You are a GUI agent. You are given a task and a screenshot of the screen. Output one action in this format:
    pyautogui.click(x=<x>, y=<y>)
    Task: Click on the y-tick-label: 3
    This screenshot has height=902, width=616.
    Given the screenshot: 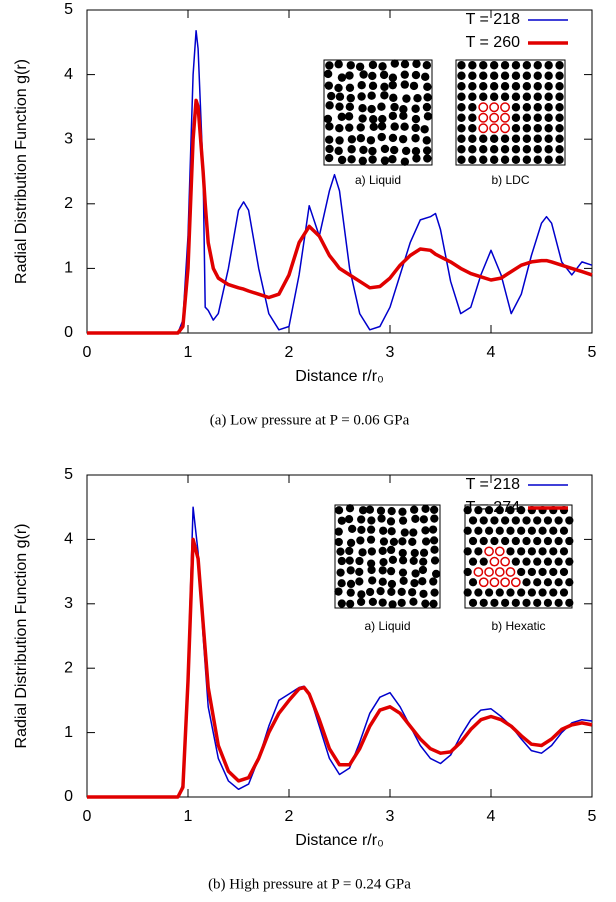 What is the action you would take?
    pyautogui.click(x=68, y=603)
    